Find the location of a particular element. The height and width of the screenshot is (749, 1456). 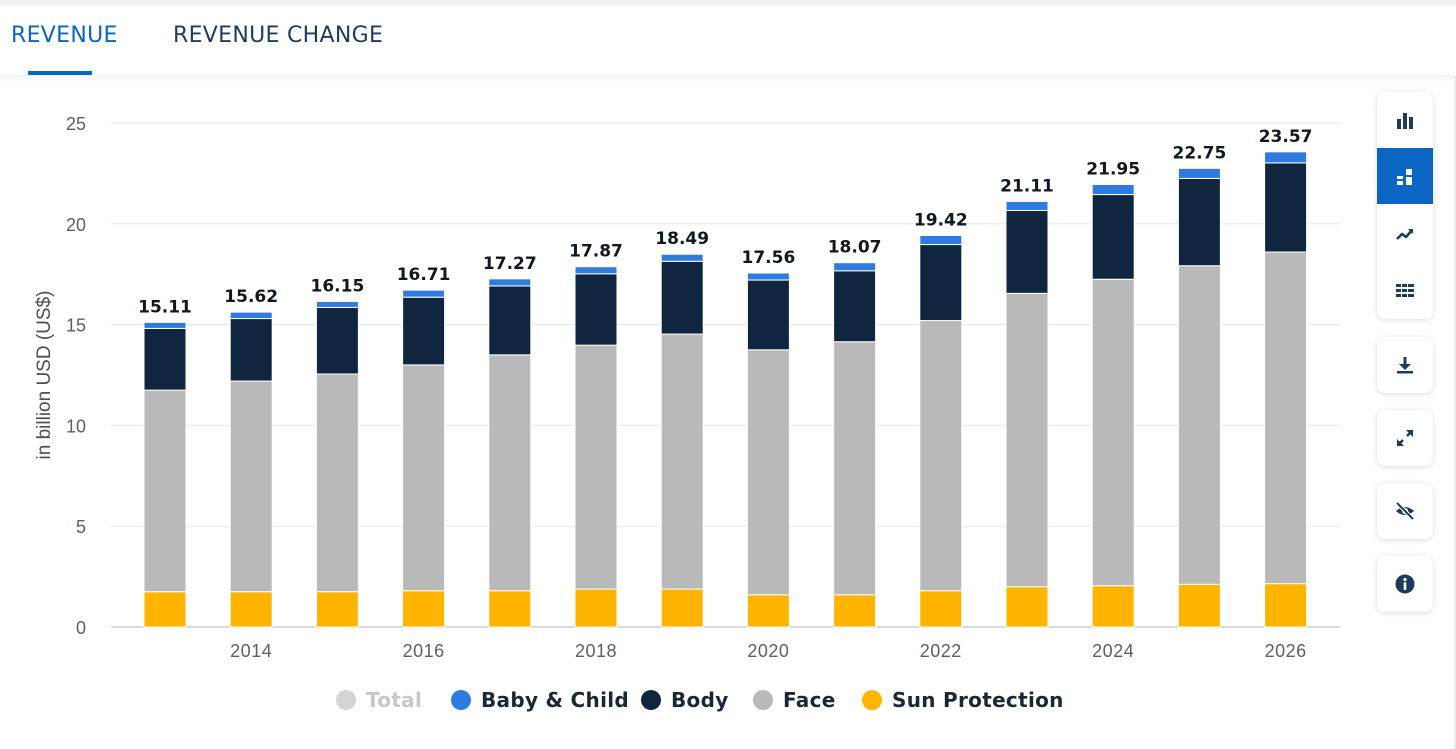

legend-item-sun-protection: Sun Protection is located at coordinates (963, 700).